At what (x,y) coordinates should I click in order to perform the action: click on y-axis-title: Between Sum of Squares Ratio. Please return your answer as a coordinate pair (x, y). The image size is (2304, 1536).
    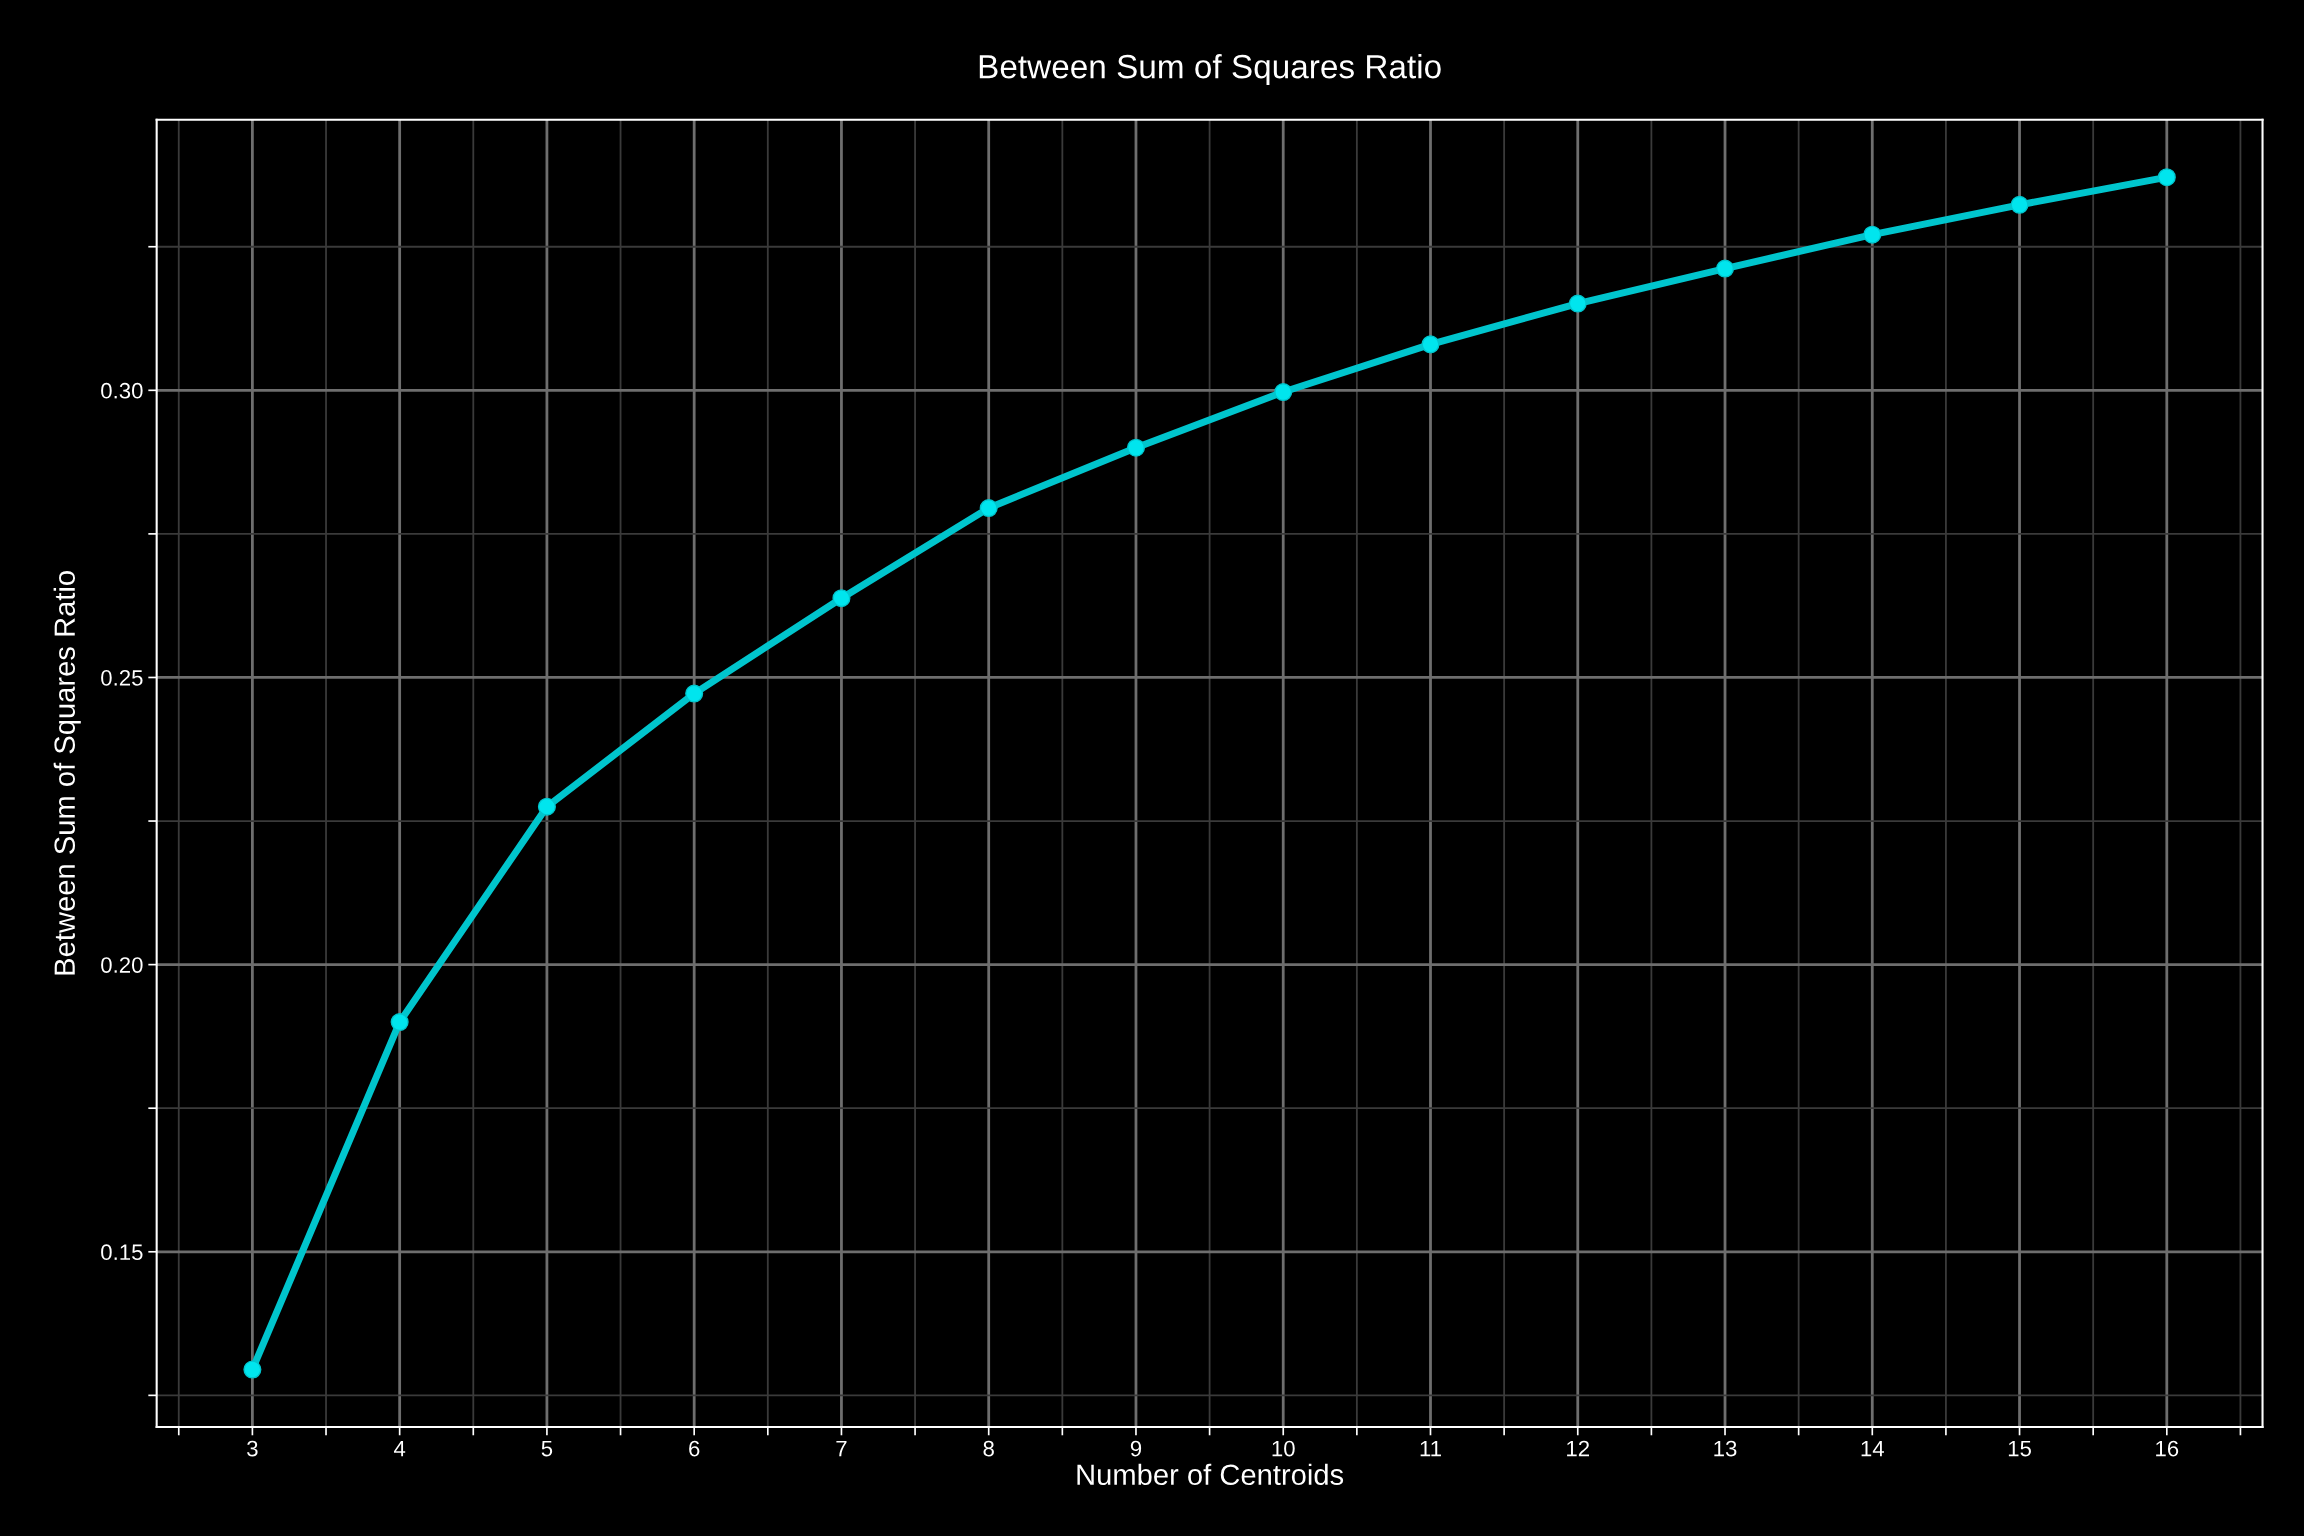
    Looking at the image, I should click on (67, 773).